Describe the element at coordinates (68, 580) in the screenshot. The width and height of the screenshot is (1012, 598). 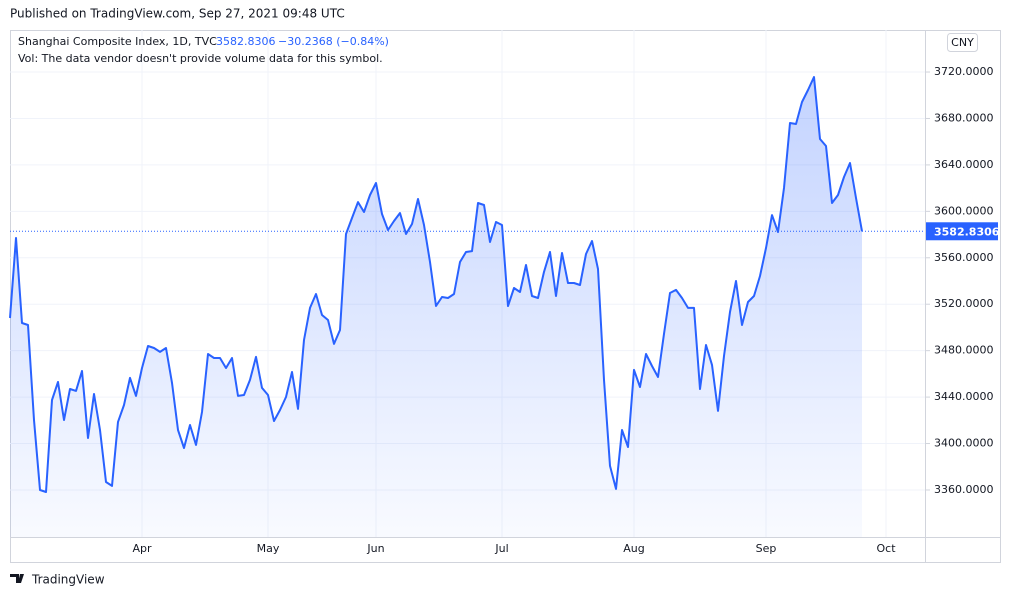
I see `brand-name: TradingView` at that location.